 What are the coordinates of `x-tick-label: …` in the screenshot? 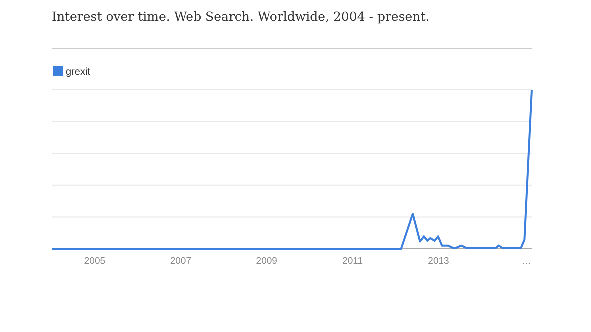 It's located at (527, 261).